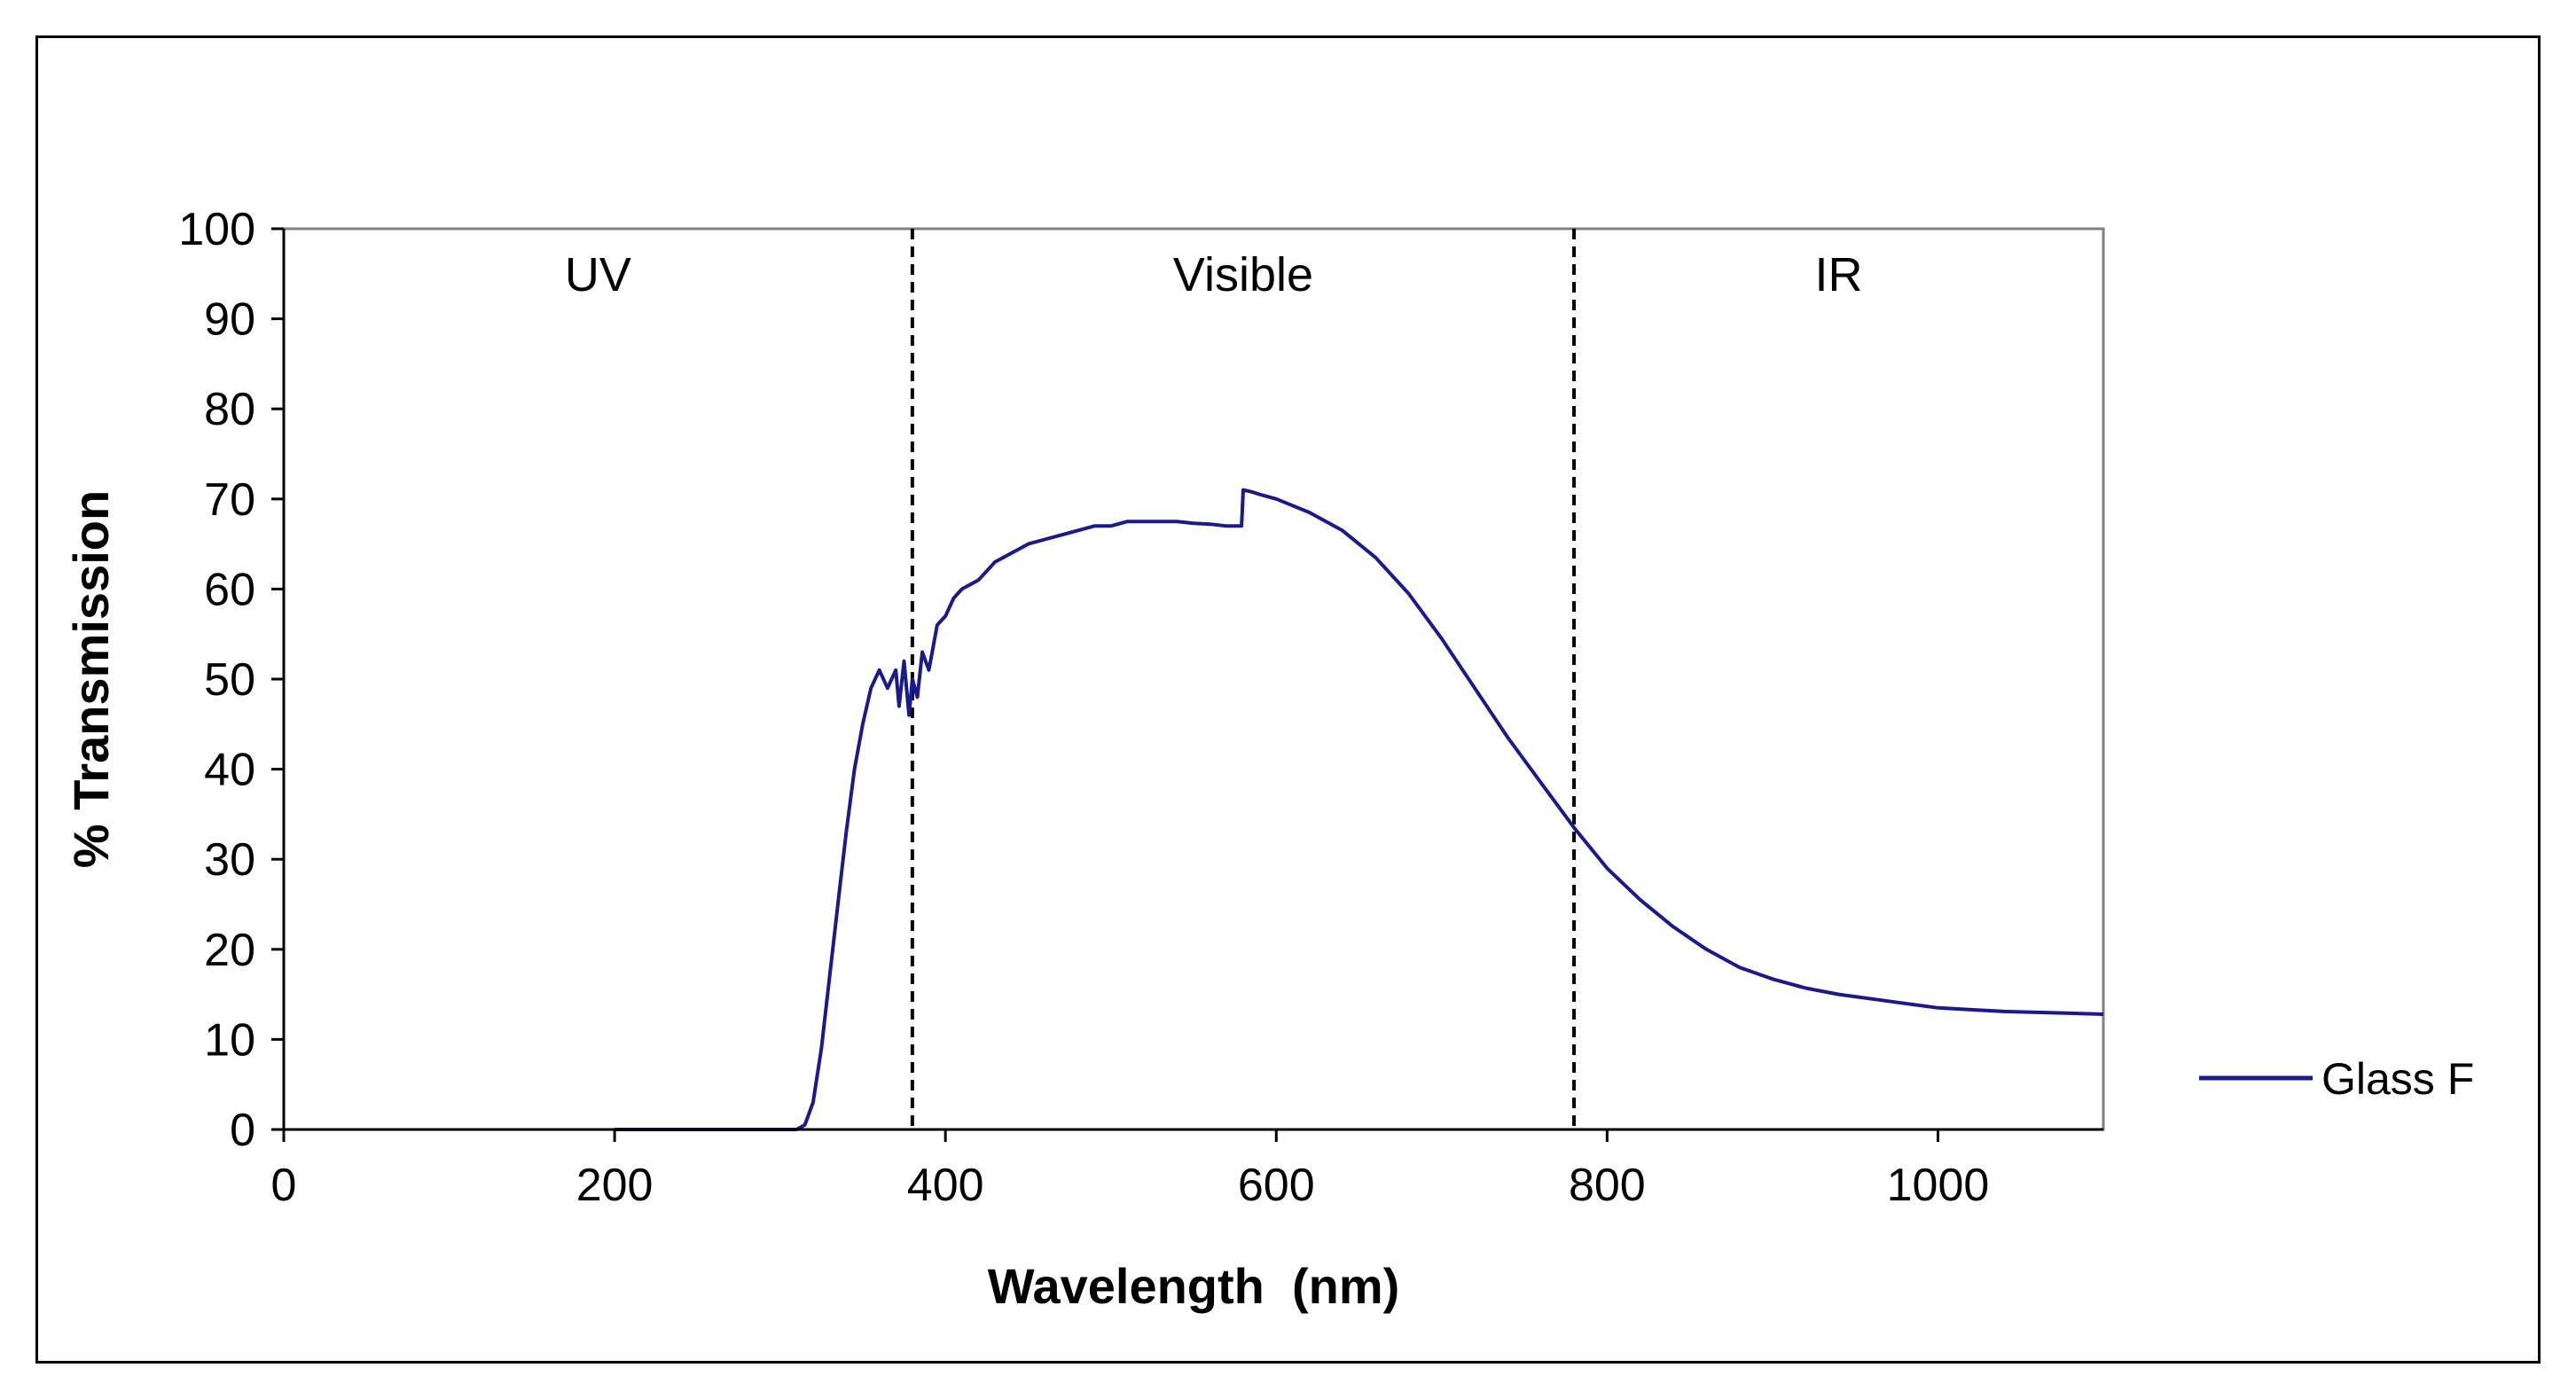 This screenshot has width=2576, height=1399. What do you see at coordinates (216, 229) in the screenshot?
I see `y-tick-label-100: 100` at bounding box center [216, 229].